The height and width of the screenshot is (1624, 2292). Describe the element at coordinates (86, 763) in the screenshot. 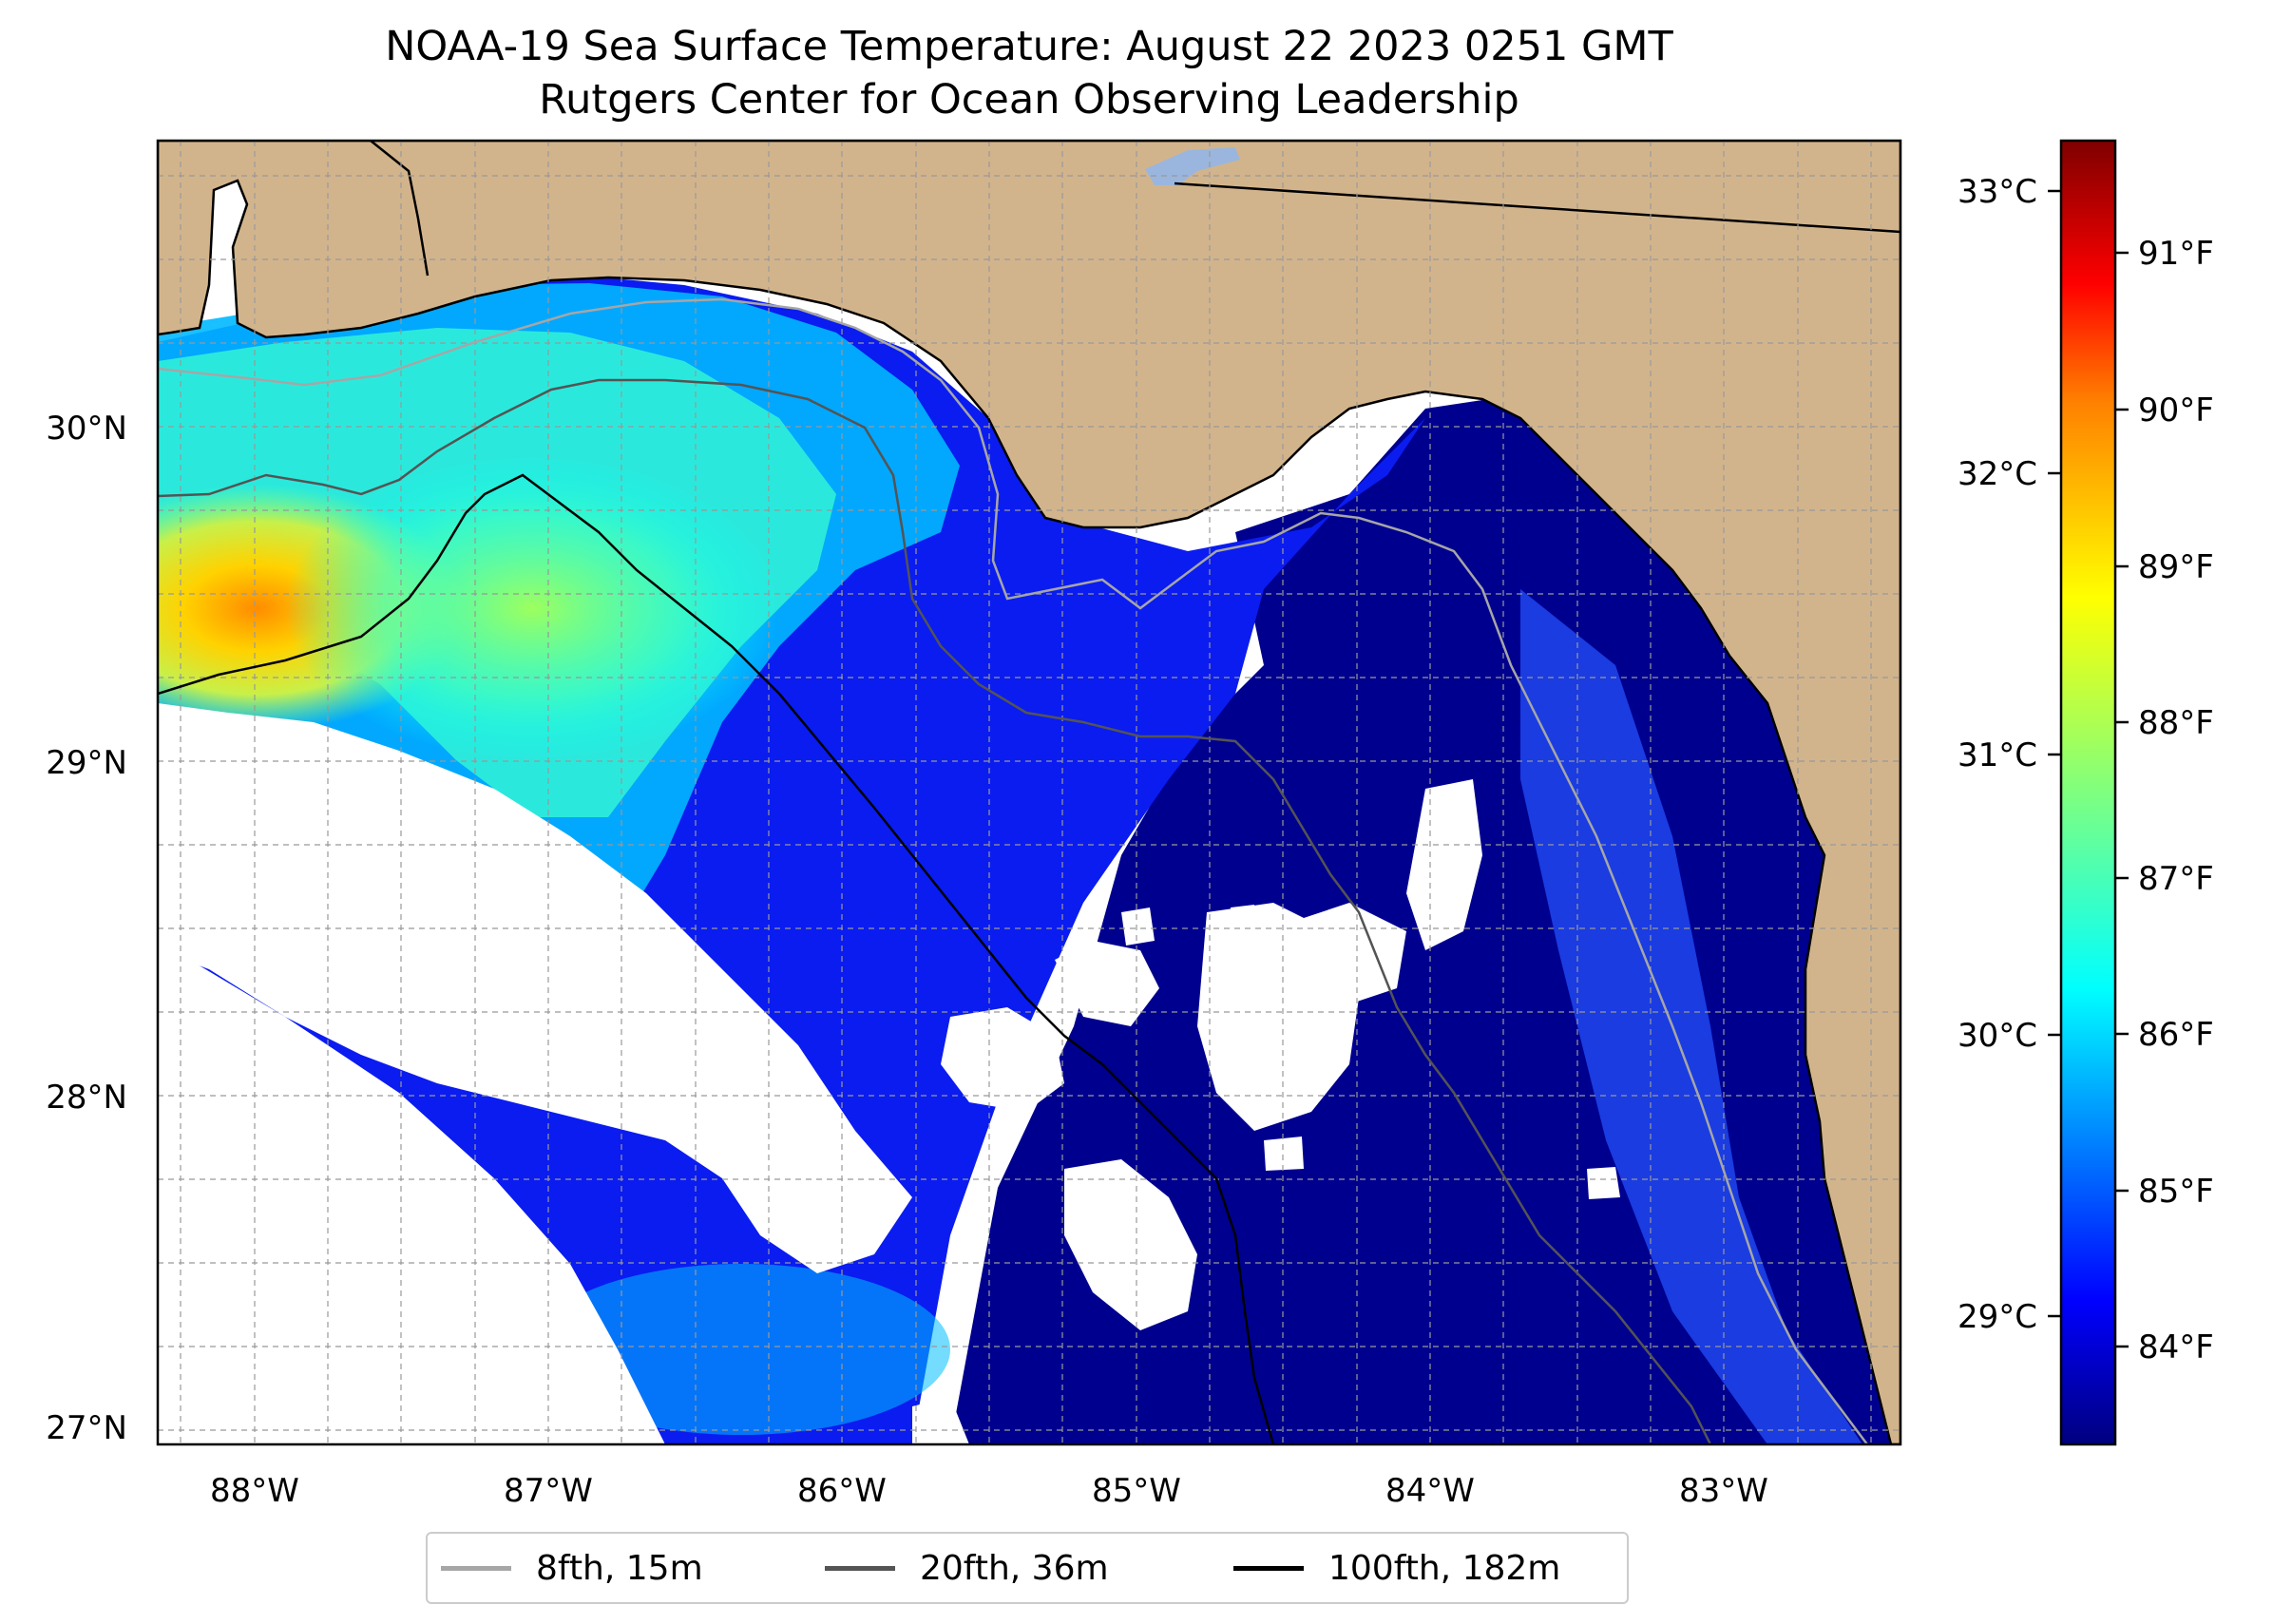

I see `lat-label-29n: 29°N` at that location.